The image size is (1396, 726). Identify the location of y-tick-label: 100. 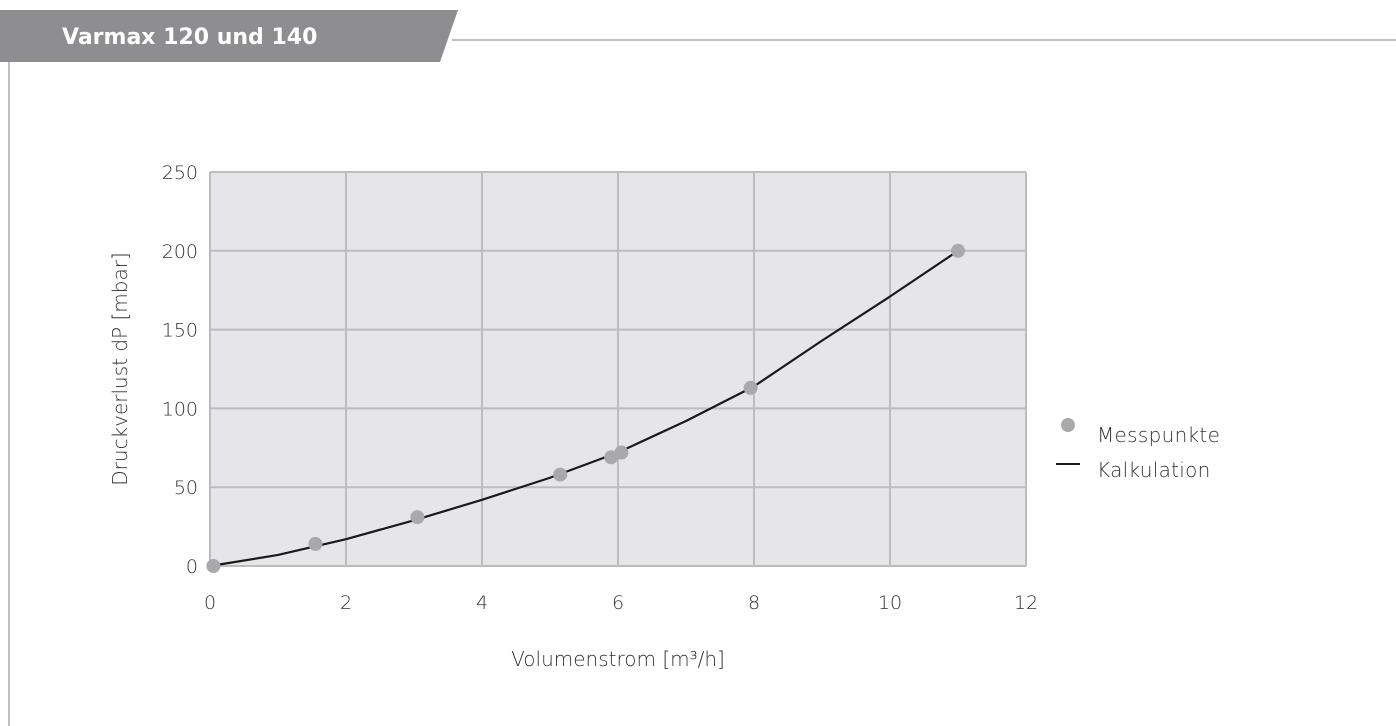
(180, 409).